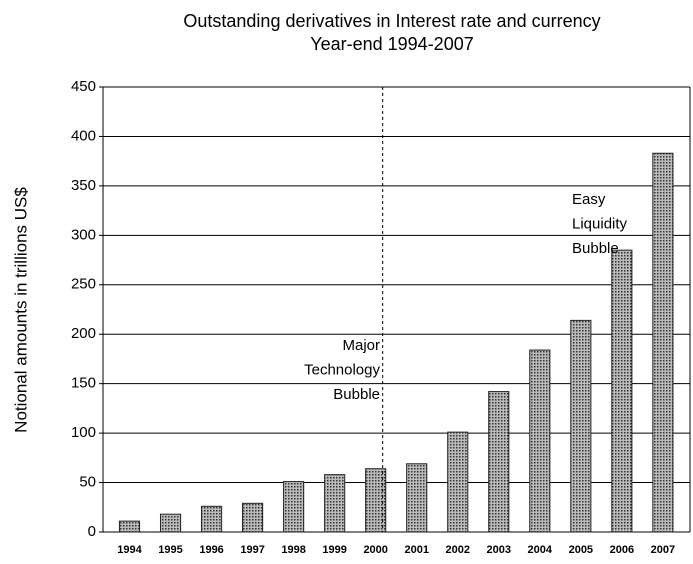 Image resolution: width=693 pixels, height=564 pixels. I want to click on y-tick-label: 50, so click(87, 482).